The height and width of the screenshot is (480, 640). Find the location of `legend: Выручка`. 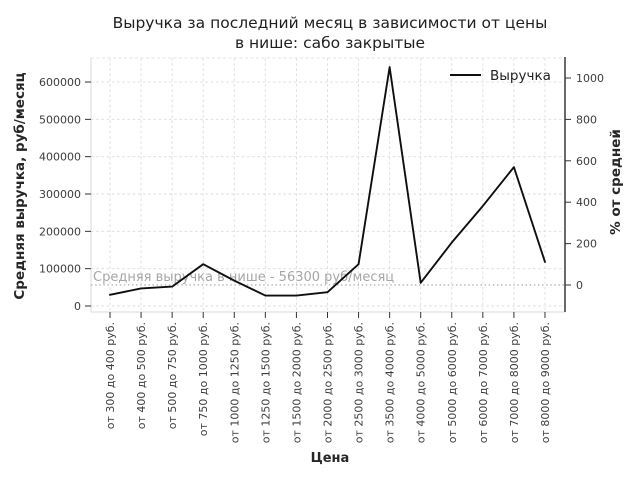

legend: Выручка is located at coordinates (500, 76).